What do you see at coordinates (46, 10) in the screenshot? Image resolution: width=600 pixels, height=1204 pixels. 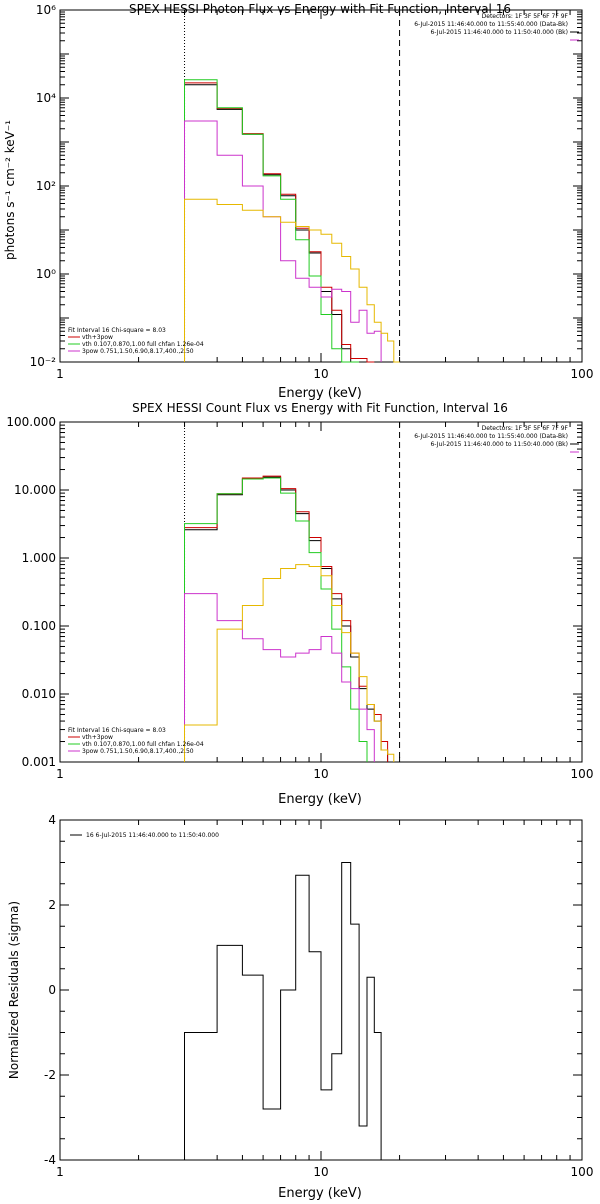 I see `y-tick-label: 10⁶` at bounding box center [46, 10].